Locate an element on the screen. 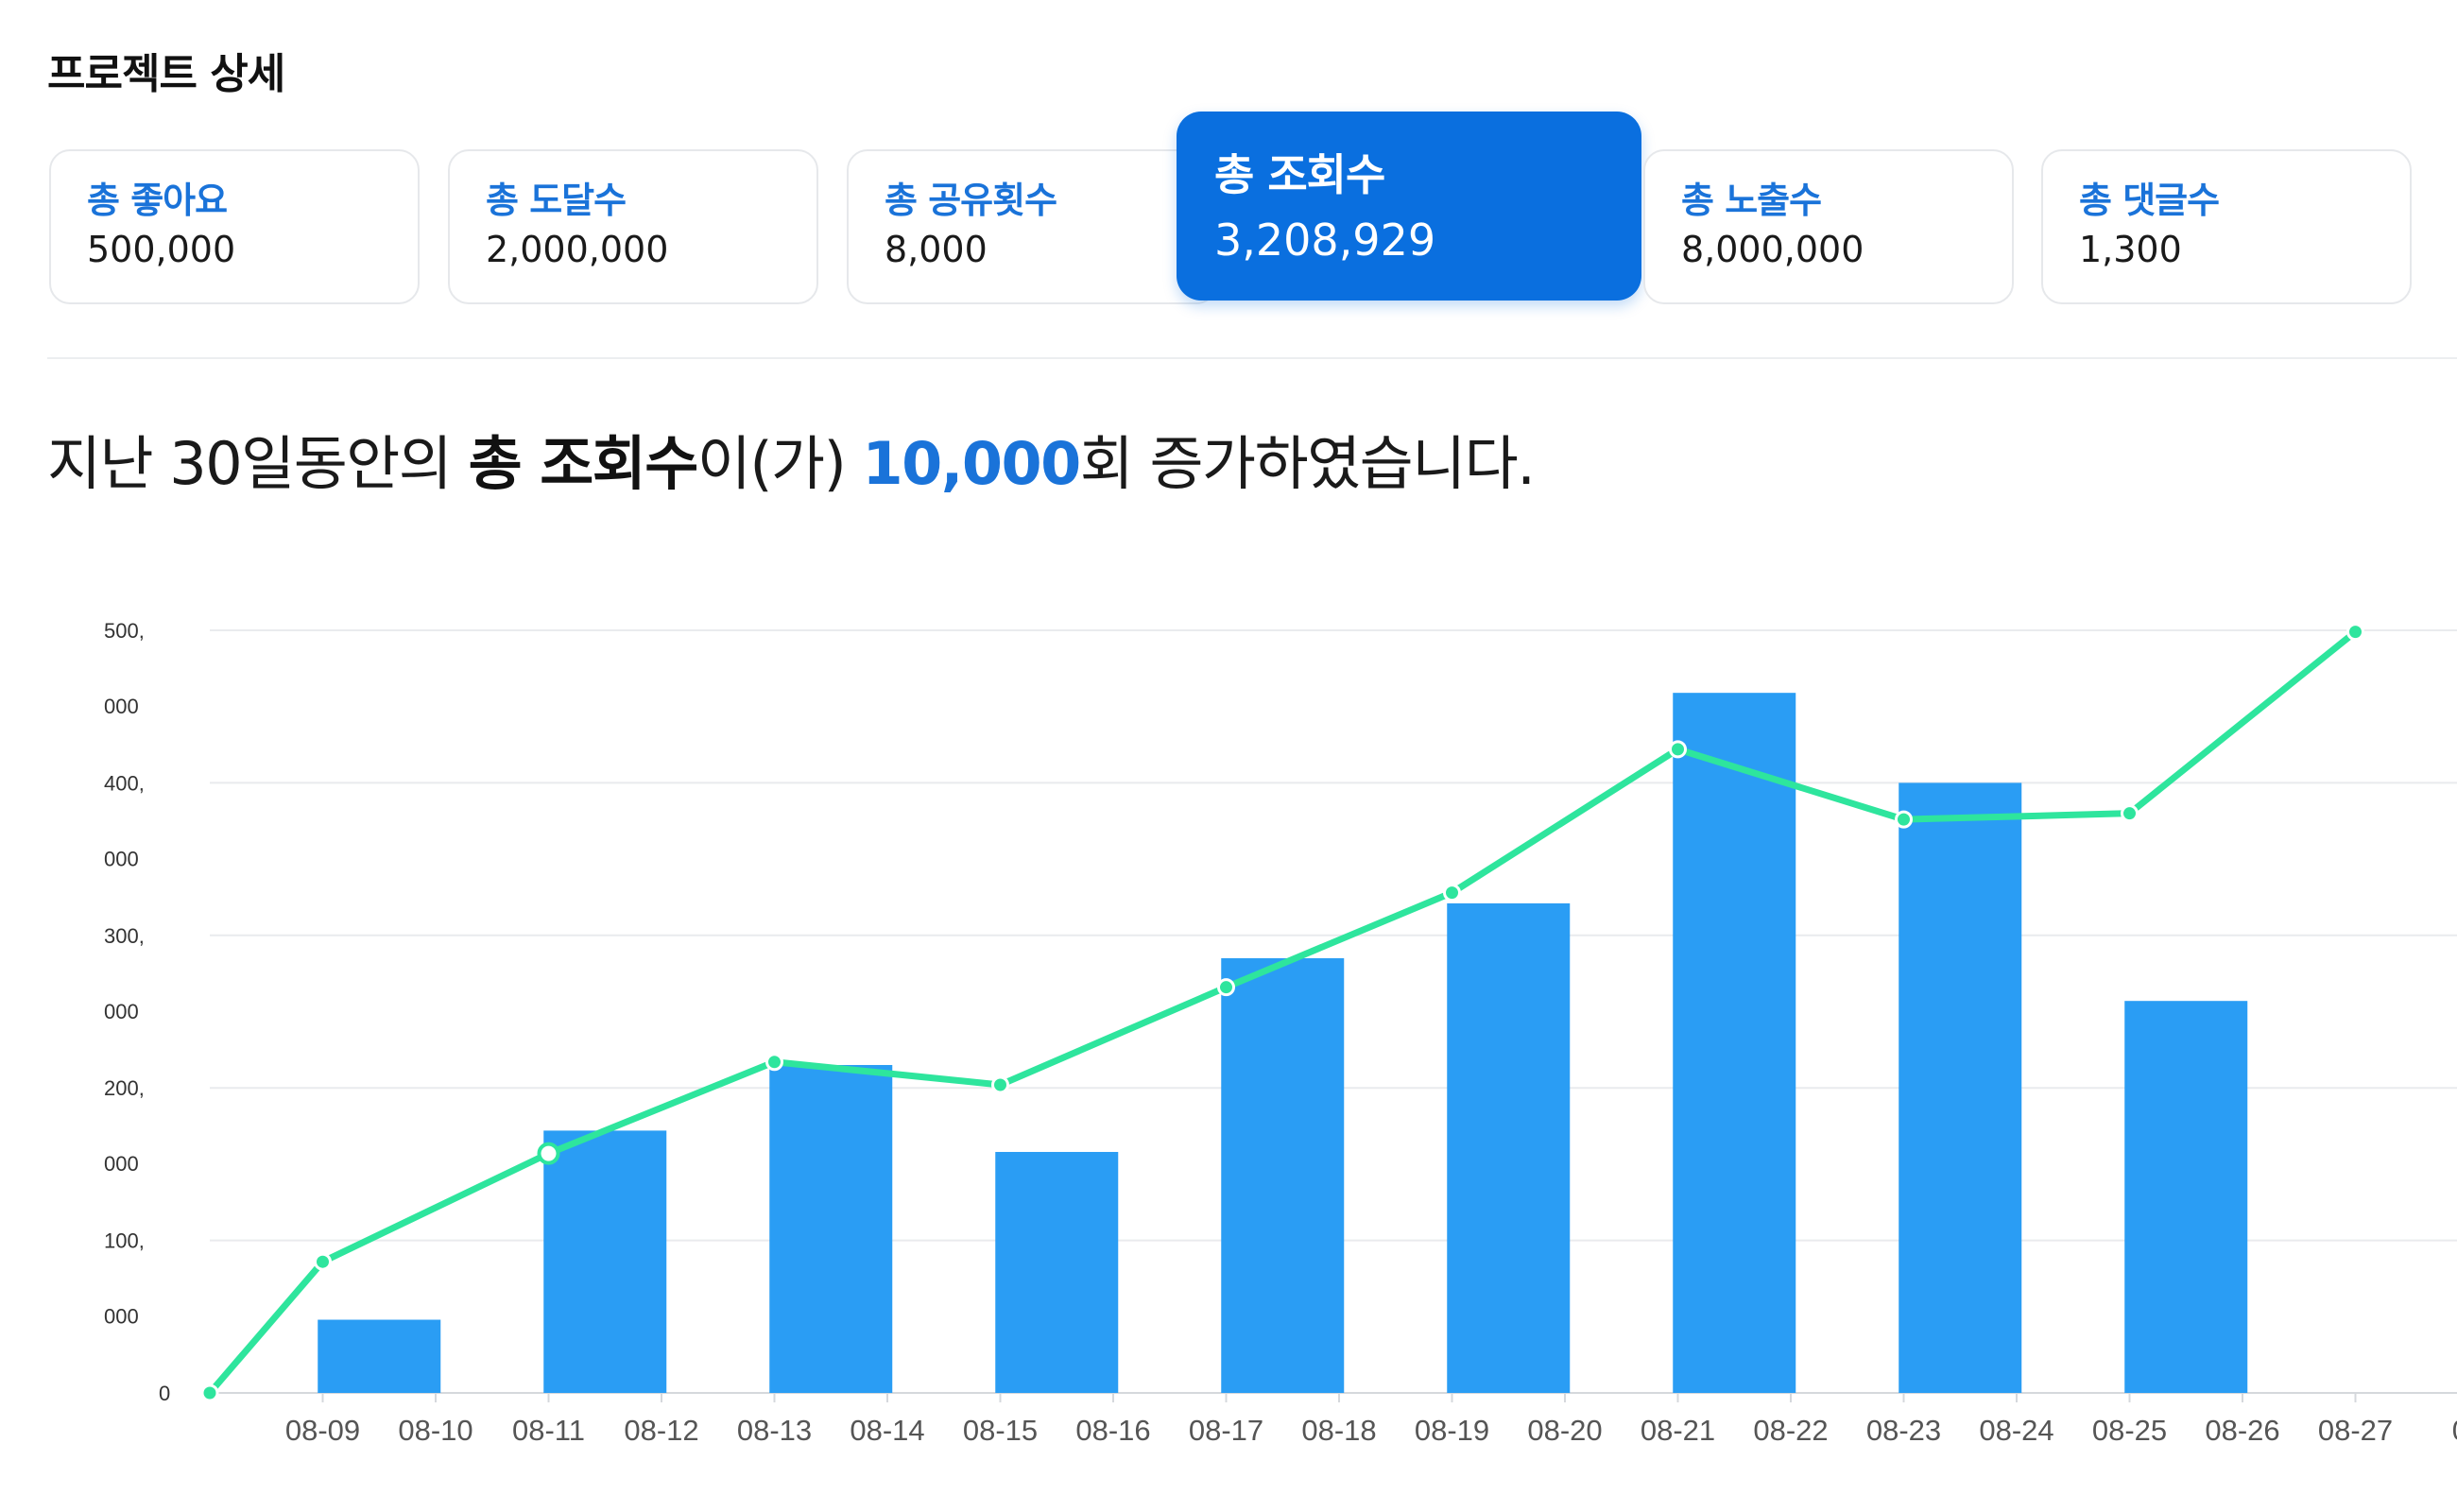 This screenshot has height=1512, width=2457. x-tick-label: 08-19 is located at coordinates (1452, 1430).